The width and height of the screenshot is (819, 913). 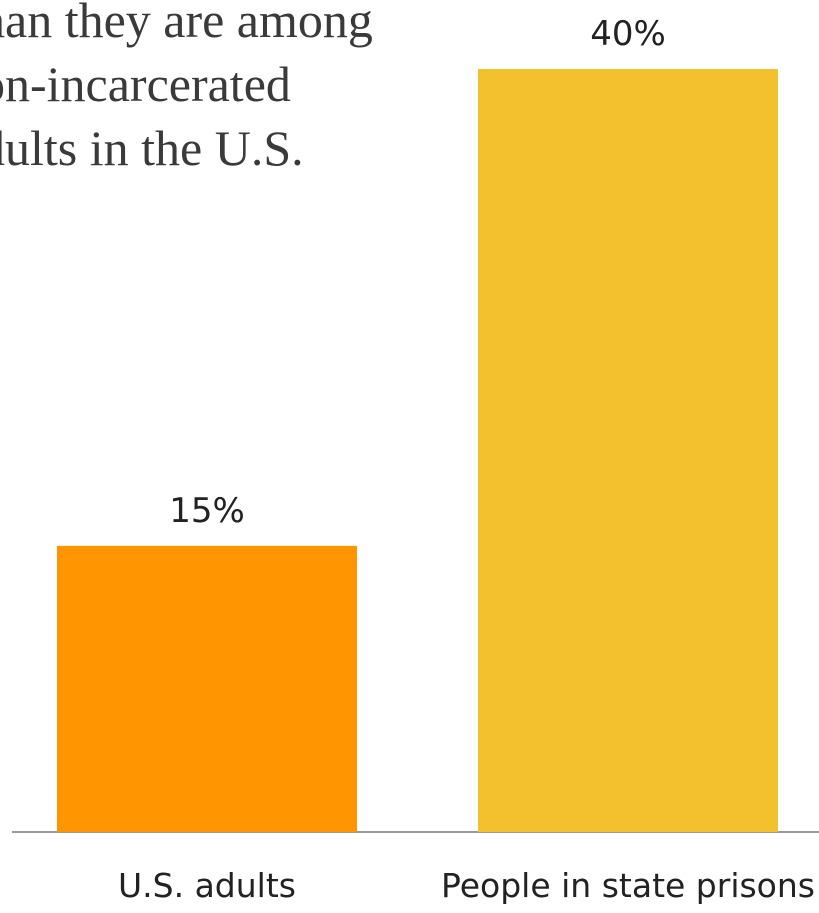 I want to click on caption-line-2: on-incarcerated, so click(x=145, y=84).